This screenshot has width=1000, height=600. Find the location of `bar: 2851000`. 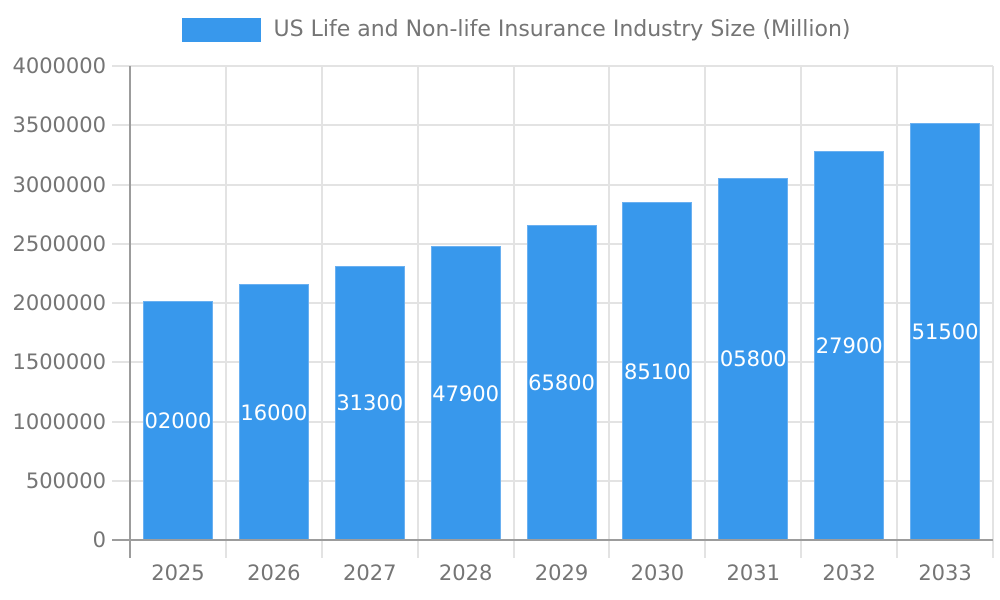

bar: 2851000 is located at coordinates (657, 371).